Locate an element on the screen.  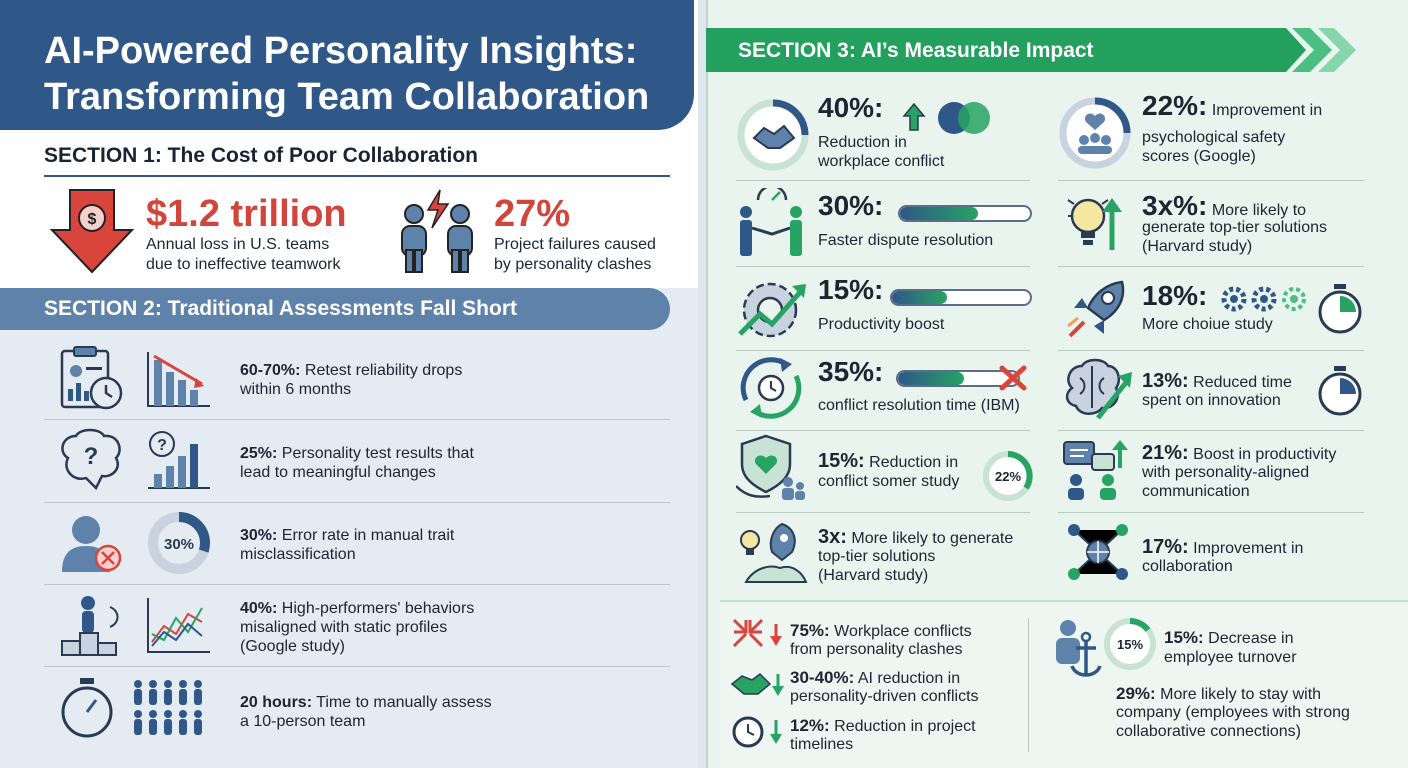
impact-r6-line2: collaboration is located at coordinates (1187, 566).